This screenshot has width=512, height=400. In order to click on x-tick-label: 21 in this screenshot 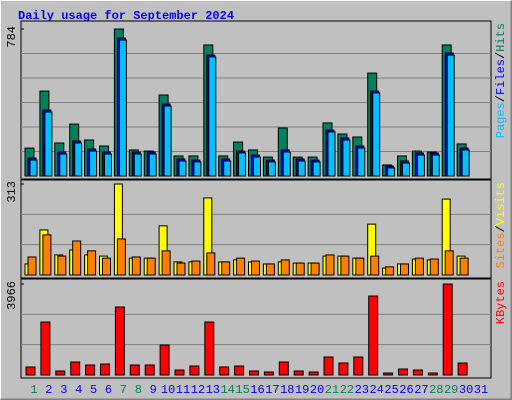, I will do `click(332, 390)`.